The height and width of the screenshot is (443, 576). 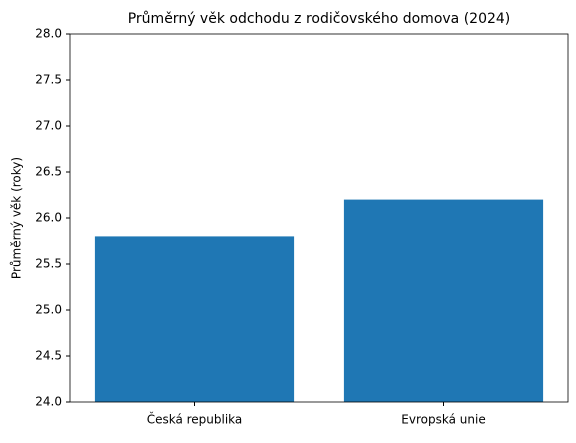 I want to click on bar, so click(x=194, y=319).